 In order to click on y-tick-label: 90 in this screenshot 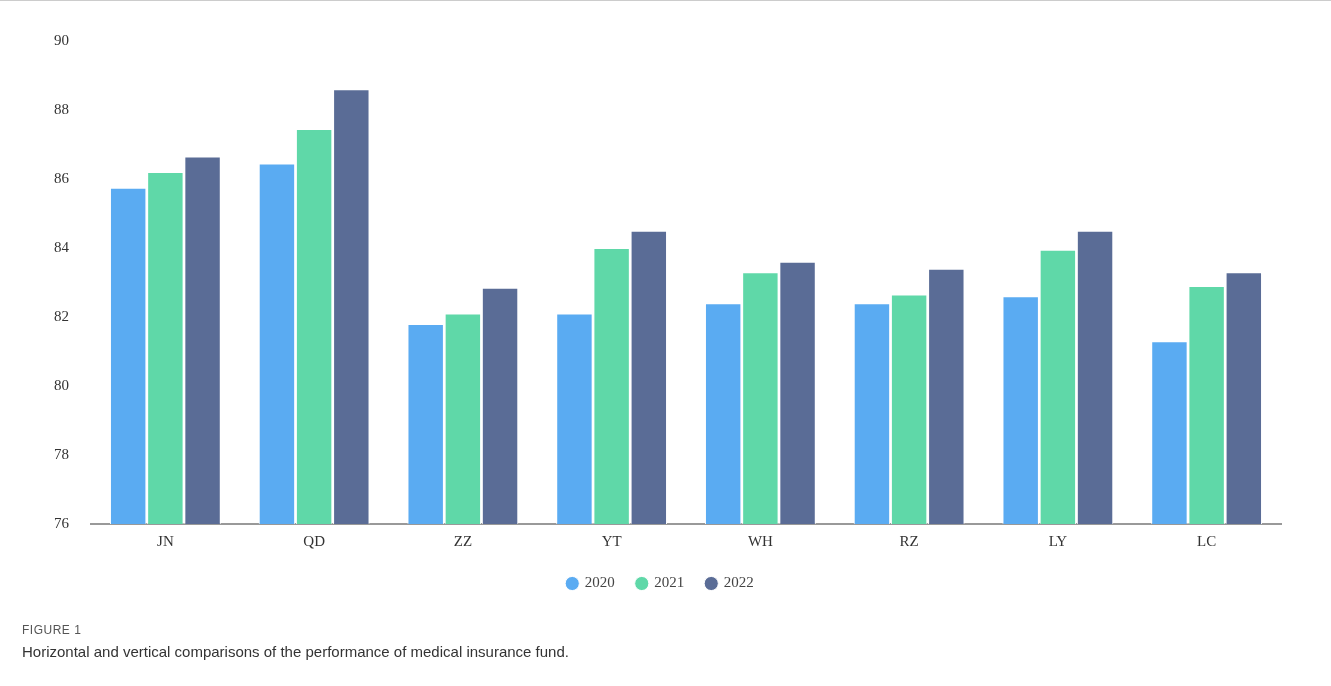, I will do `click(61, 39)`.